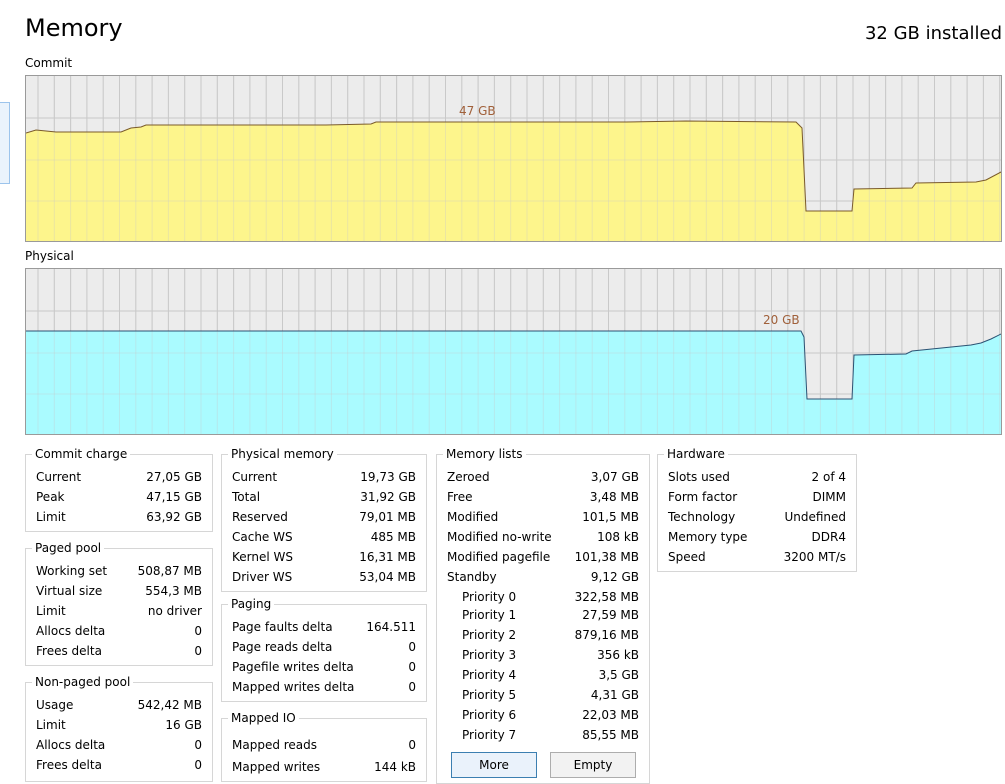 This screenshot has height=784, width=1005. What do you see at coordinates (757, 497) in the screenshot?
I see `form-factor-row: Form factor DIMM` at bounding box center [757, 497].